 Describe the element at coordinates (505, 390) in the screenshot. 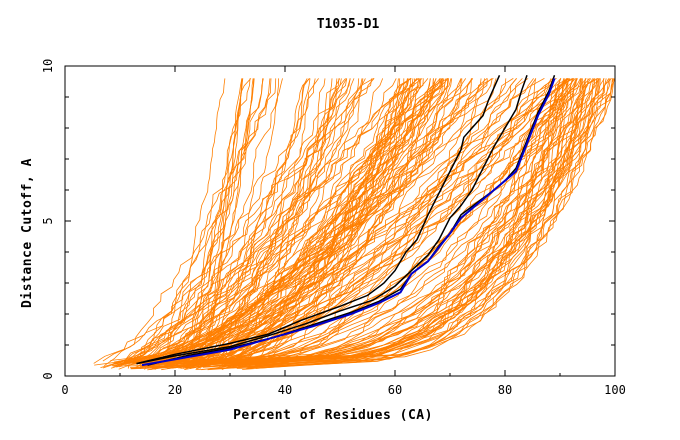

I see `x-tick-label: 80` at that location.